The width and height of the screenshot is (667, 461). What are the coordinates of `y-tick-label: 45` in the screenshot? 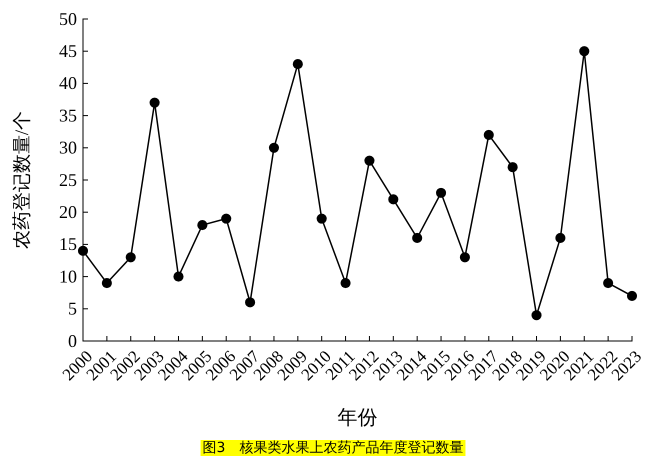 It's located at (68, 50).